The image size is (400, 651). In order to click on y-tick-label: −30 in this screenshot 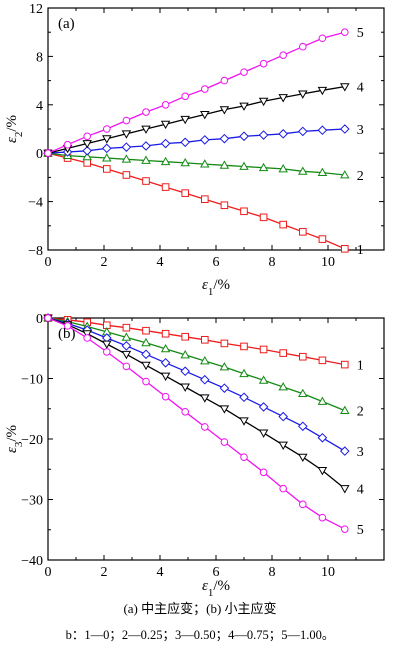, I will do `click(32, 501)`.